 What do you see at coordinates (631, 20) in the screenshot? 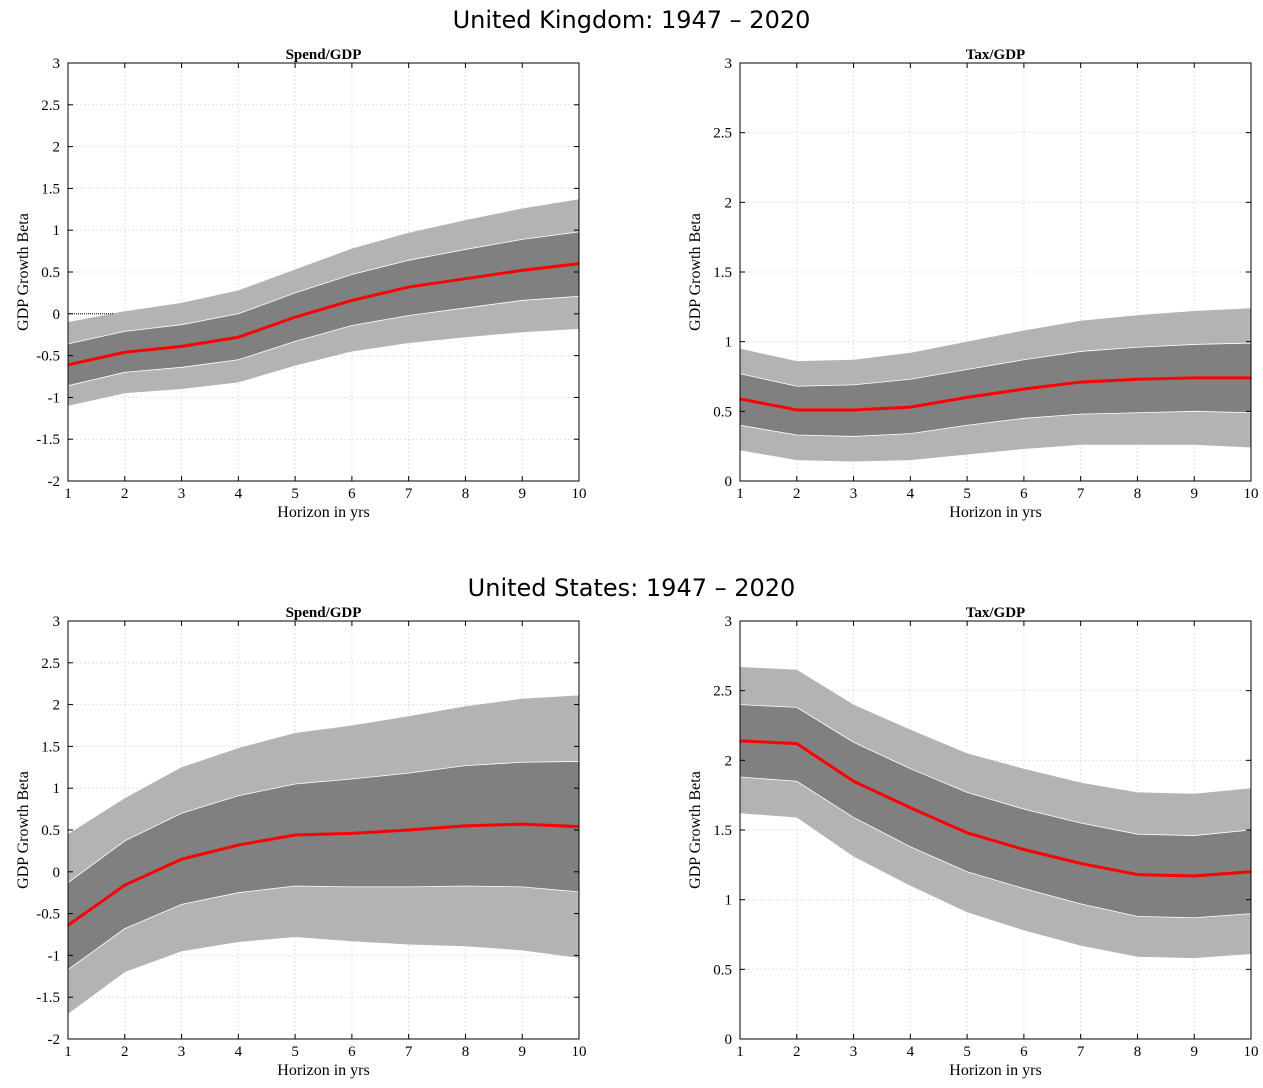
I see `uk-group-title: United Kingdom: 1947 – 2020` at bounding box center [631, 20].